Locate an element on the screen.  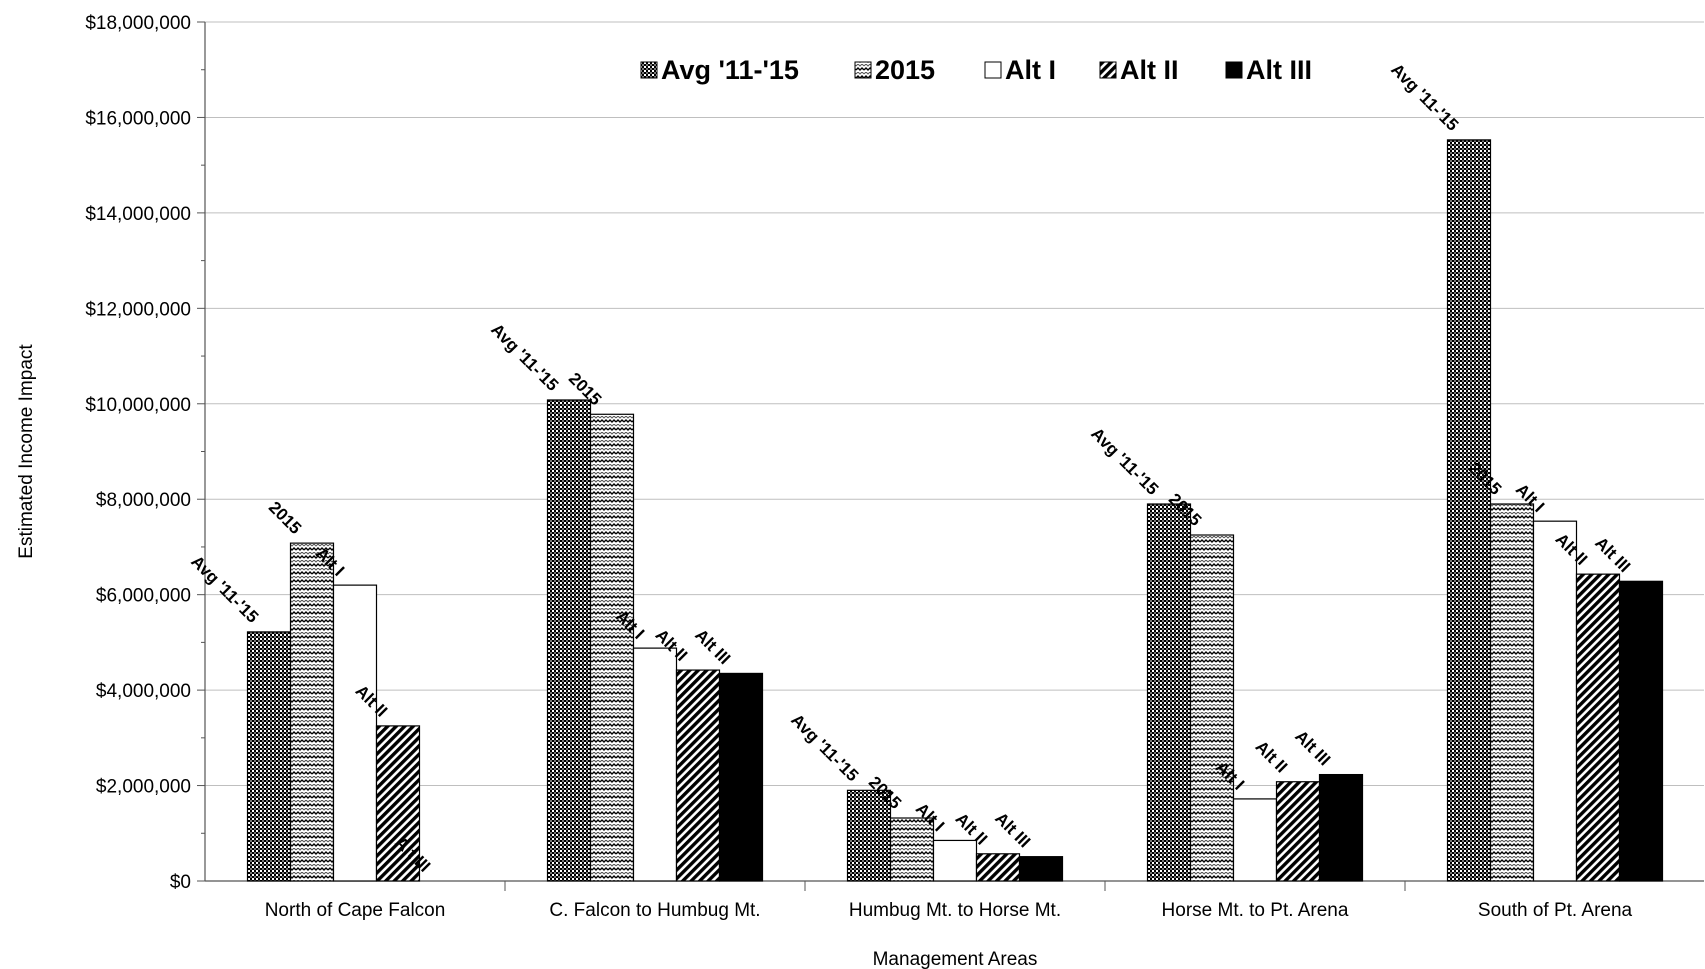
legend-label: Alt III is located at coordinates (1279, 70).